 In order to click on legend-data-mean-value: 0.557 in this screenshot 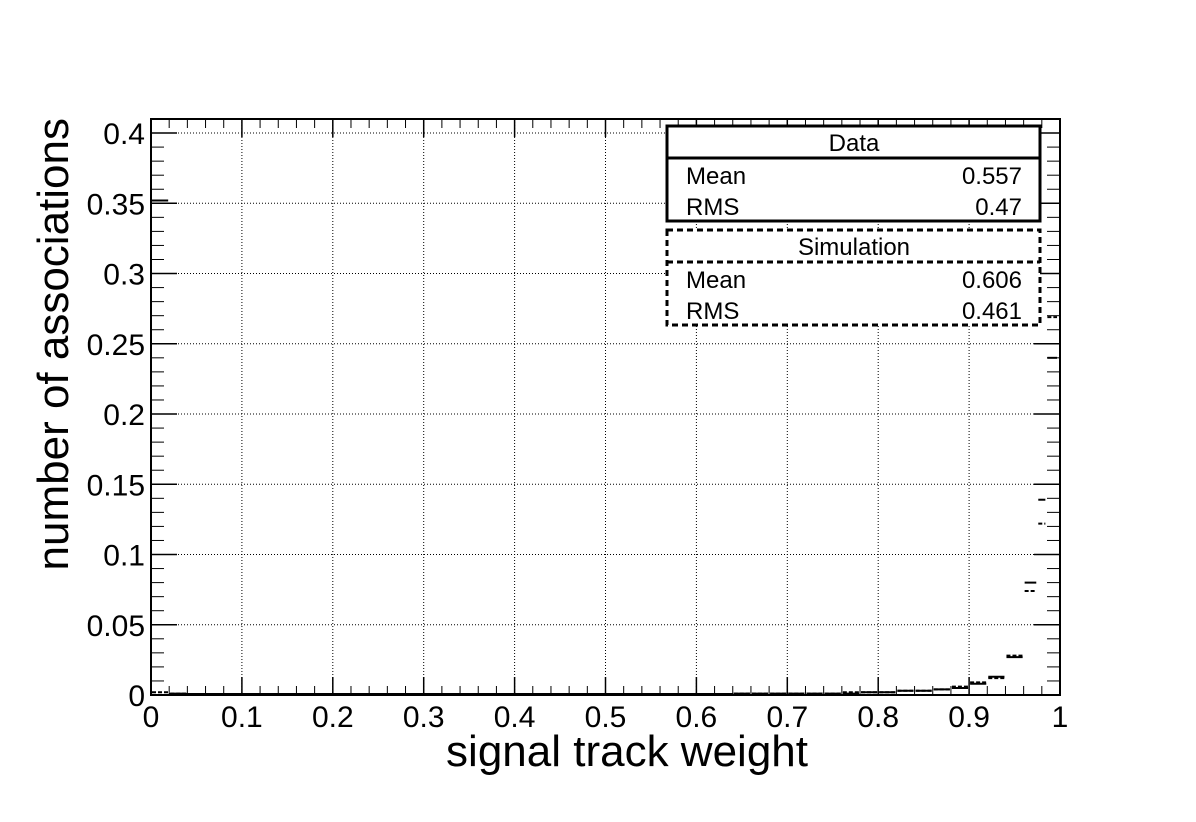, I will do `click(992, 176)`.